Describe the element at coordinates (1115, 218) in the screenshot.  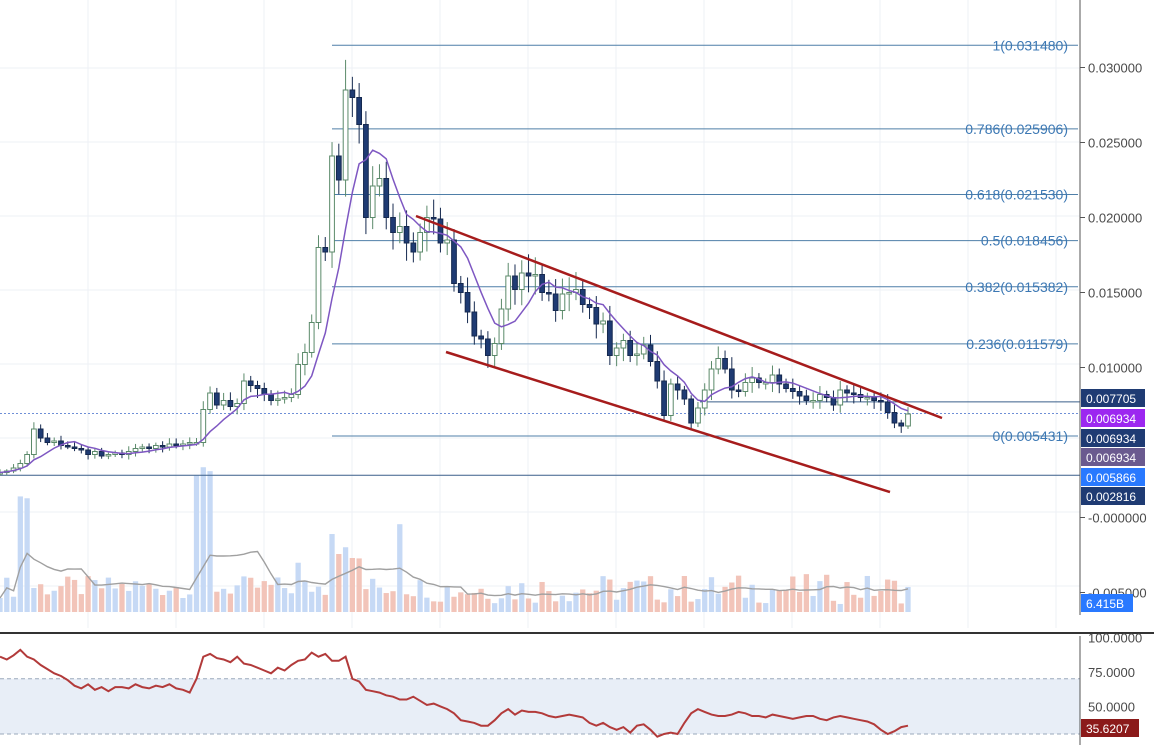
I see `price-axis-label: 0.020000` at that location.